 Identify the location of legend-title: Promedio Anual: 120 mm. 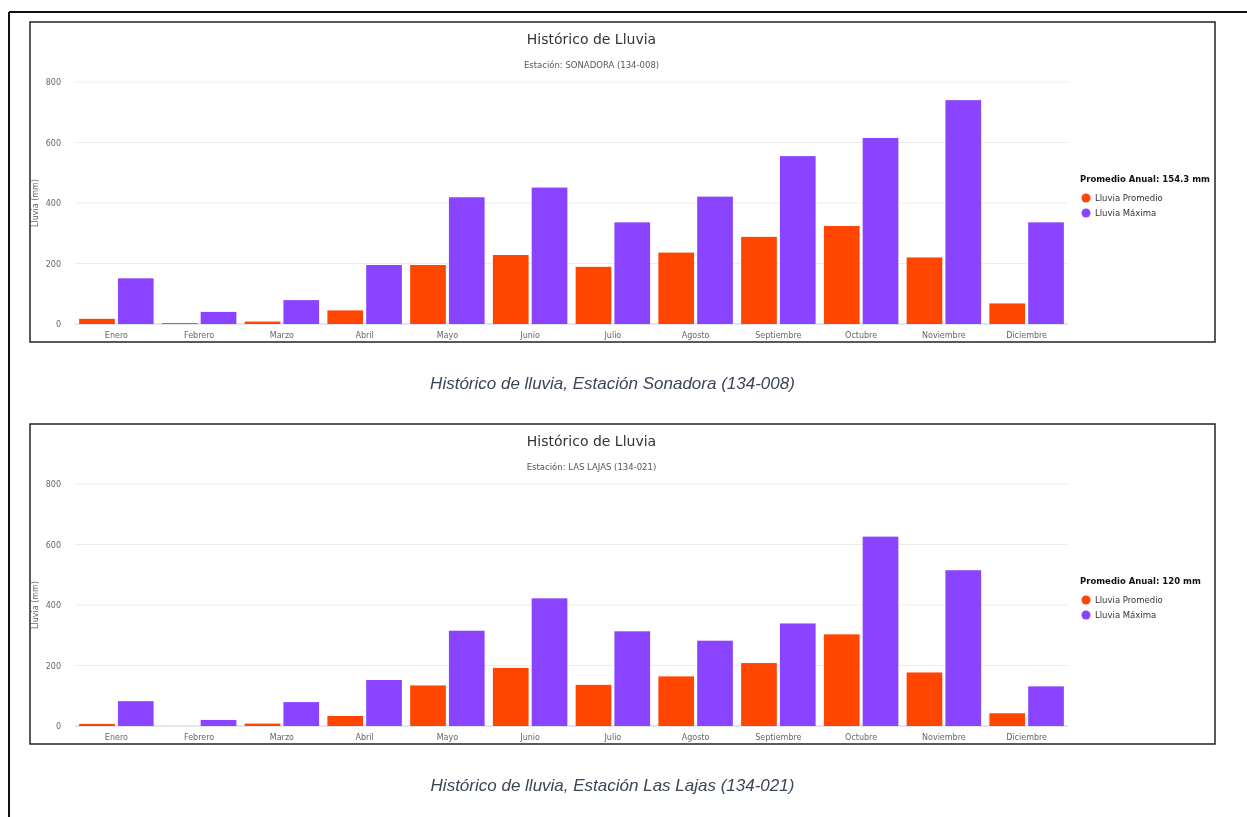
(1140, 581).